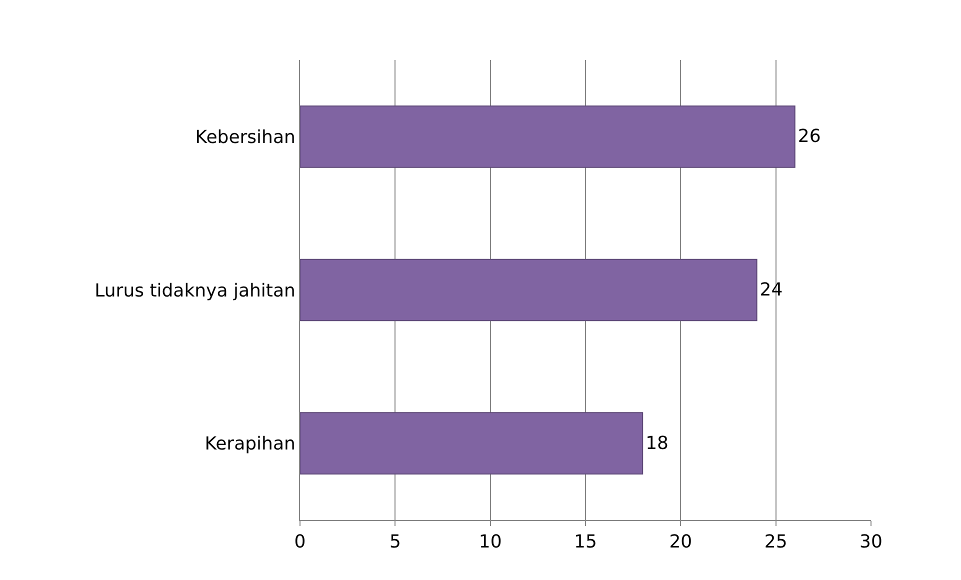  I want to click on x-tick-label: 10, so click(490, 542).